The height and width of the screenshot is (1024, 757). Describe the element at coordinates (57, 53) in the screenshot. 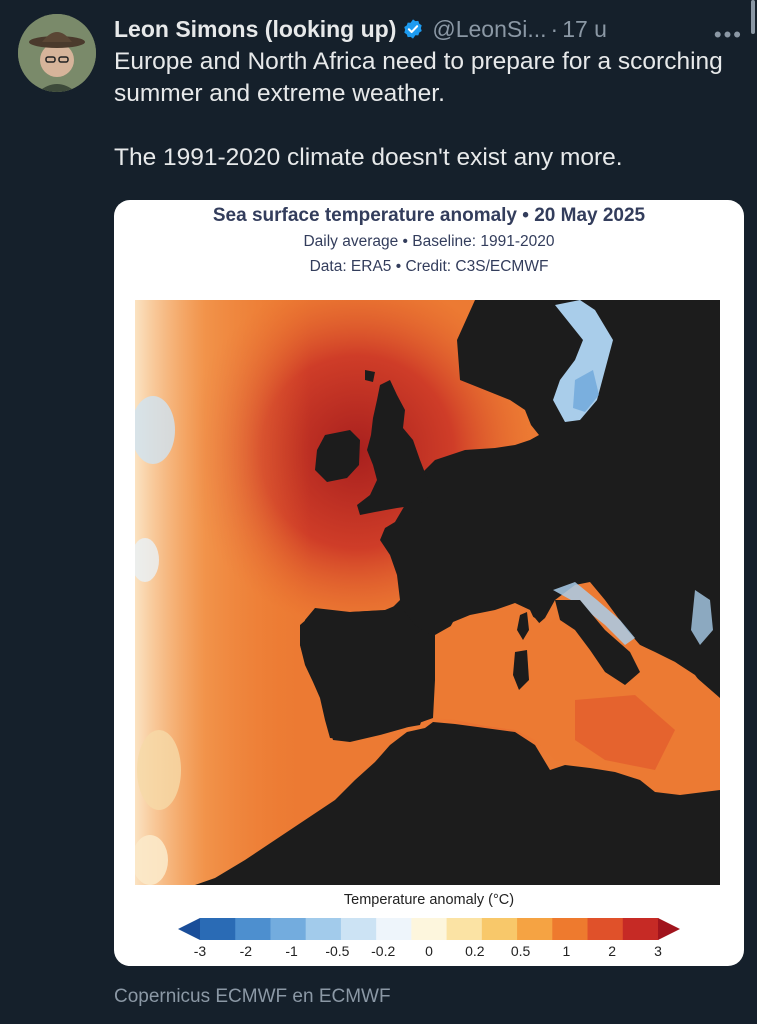

I see `avatar` at that location.